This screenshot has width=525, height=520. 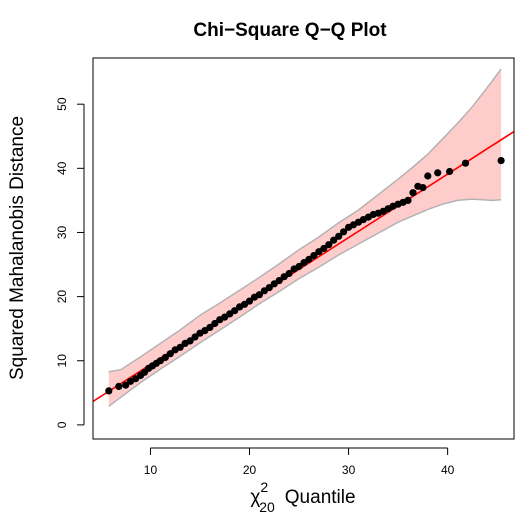 What do you see at coordinates (320, 497) in the screenshot?
I see `x-axis-label-text: Quantile` at bounding box center [320, 497].